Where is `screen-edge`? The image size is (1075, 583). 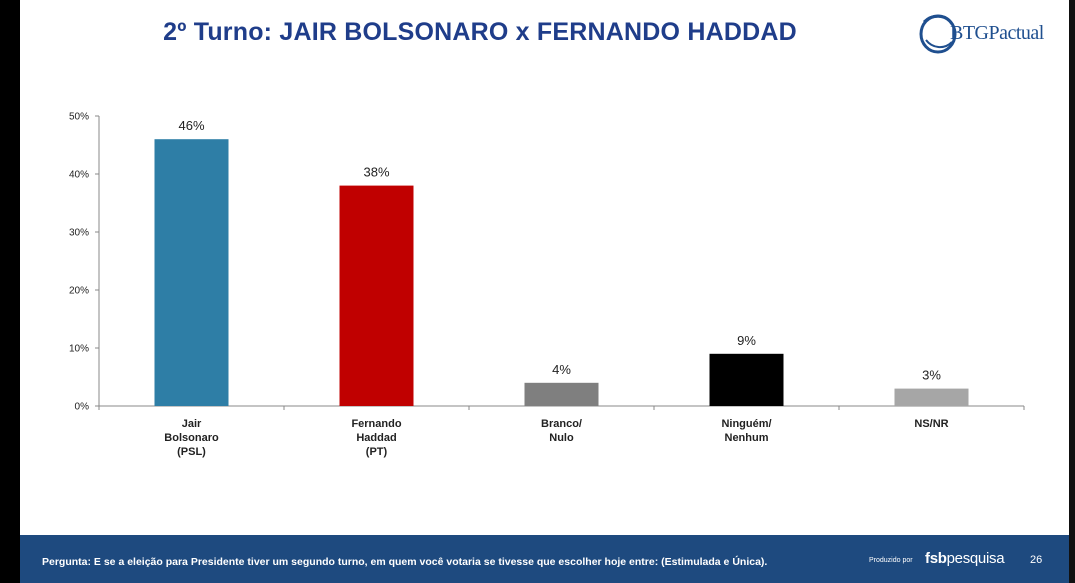
screen-edge is located at coordinates (1072, 291).